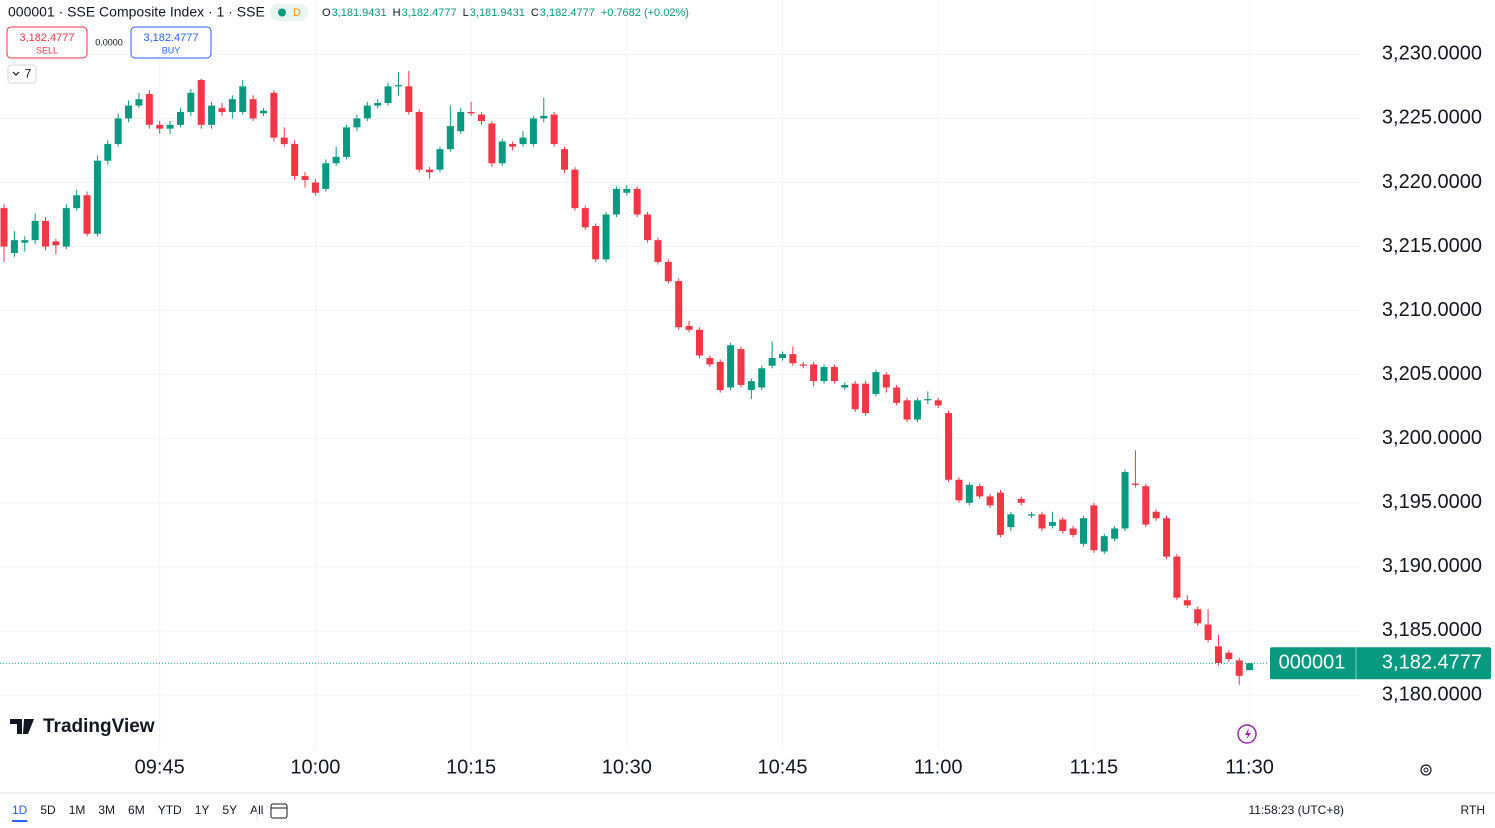 The height and width of the screenshot is (828, 1495). What do you see at coordinates (48, 810) in the screenshot?
I see `range-button: 5D` at bounding box center [48, 810].